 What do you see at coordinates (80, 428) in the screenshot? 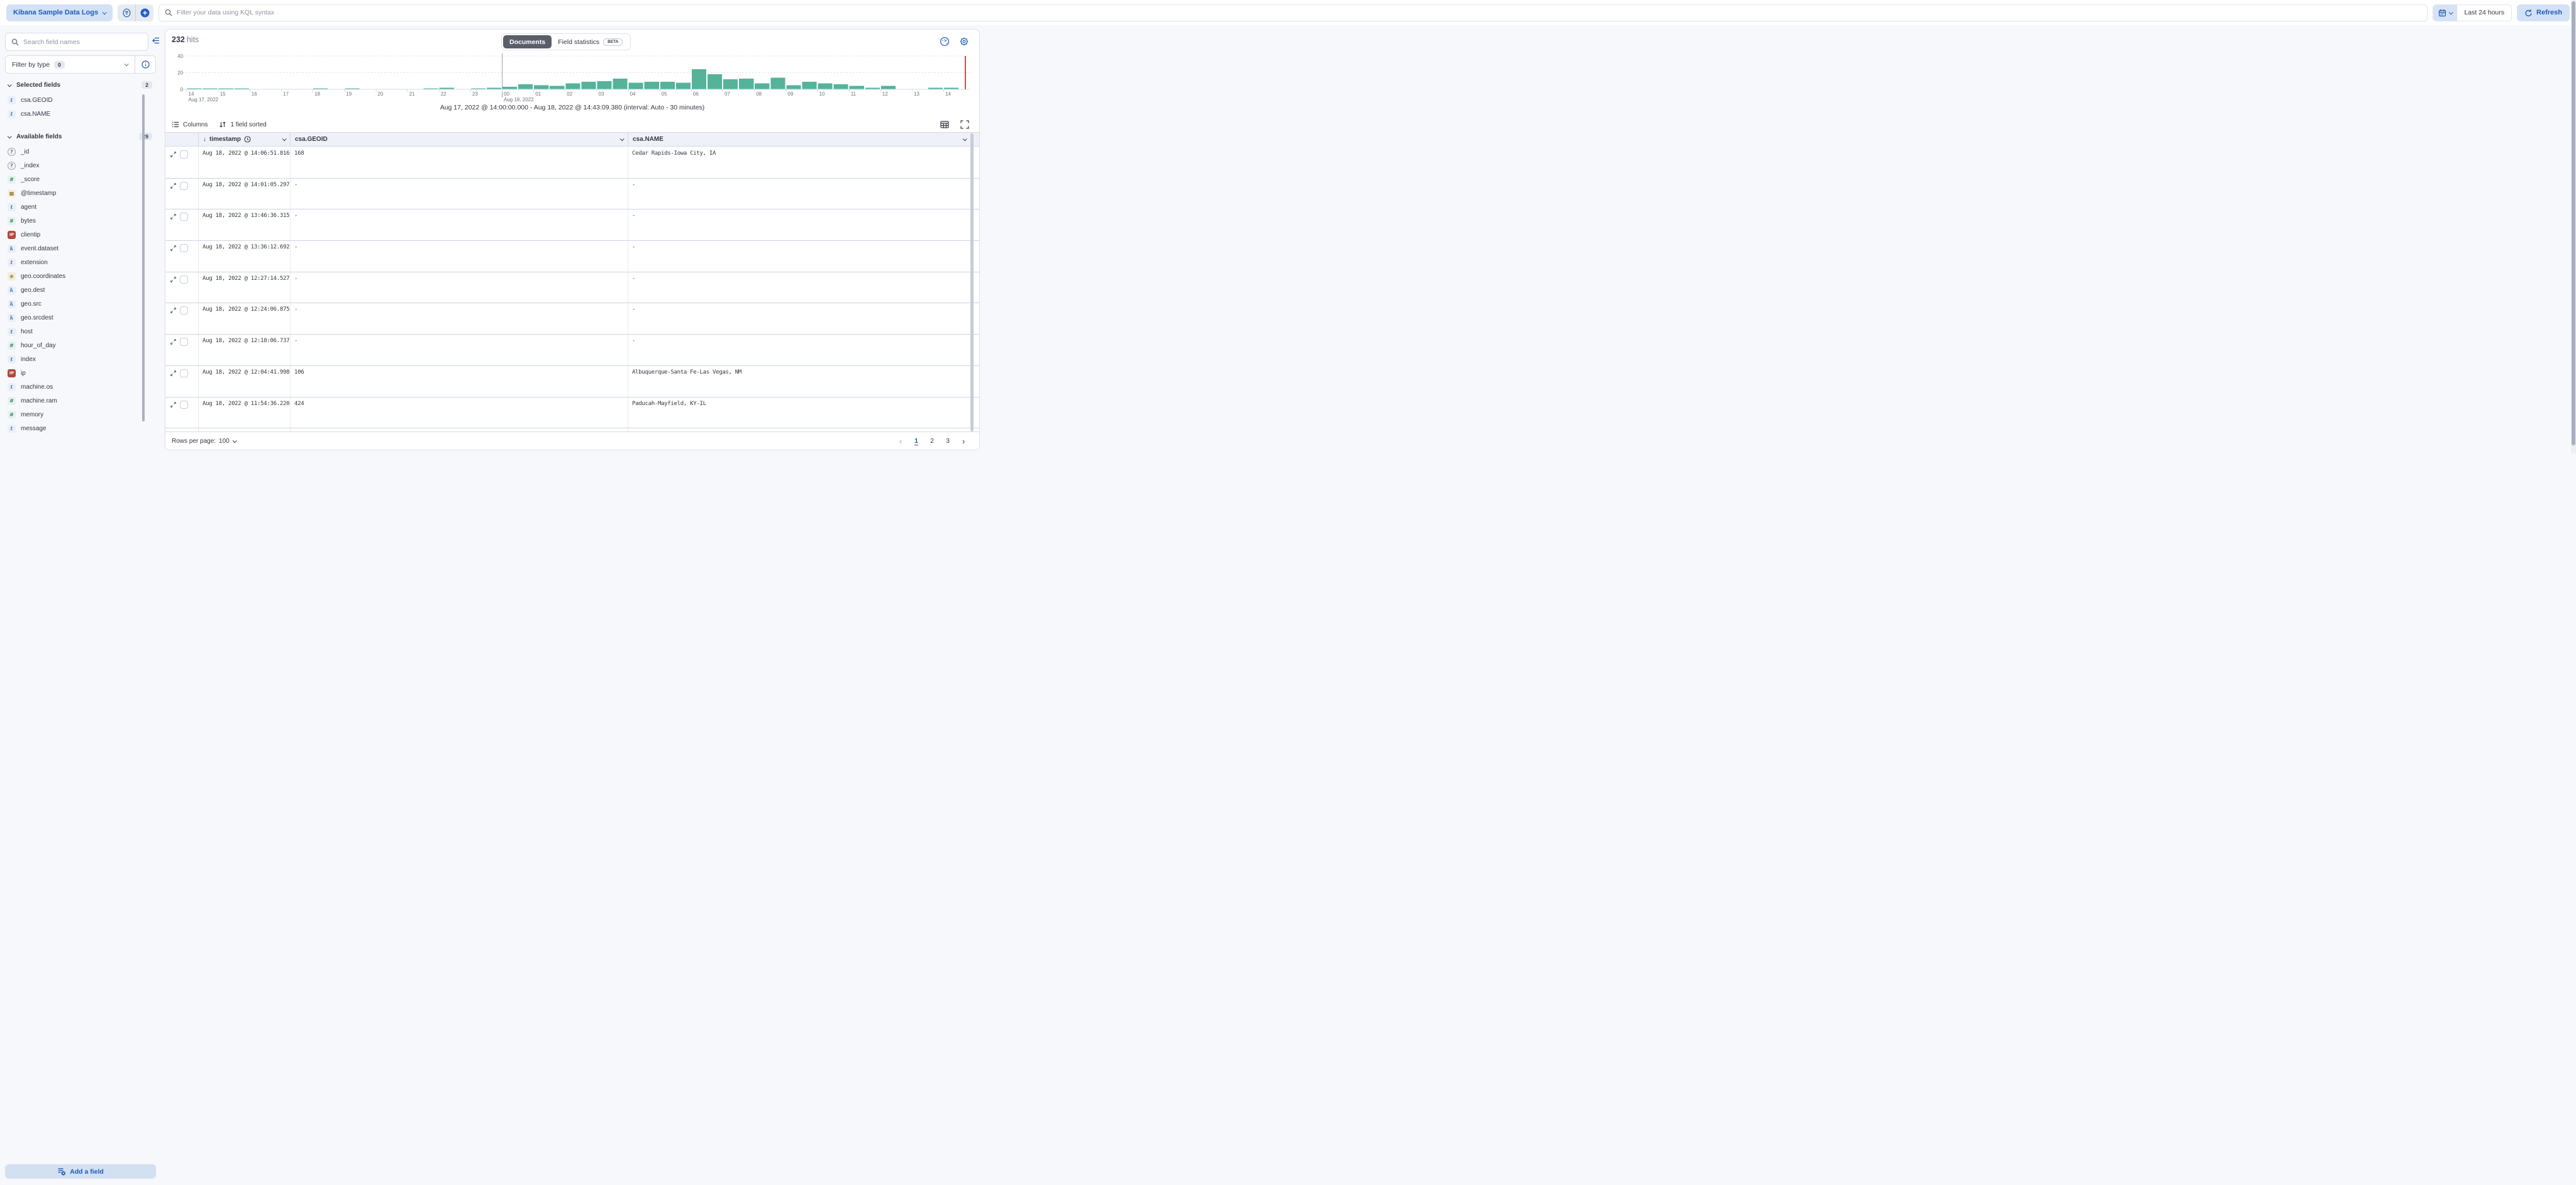
I see `field-list-item-message: t message` at bounding box center [80, 428].